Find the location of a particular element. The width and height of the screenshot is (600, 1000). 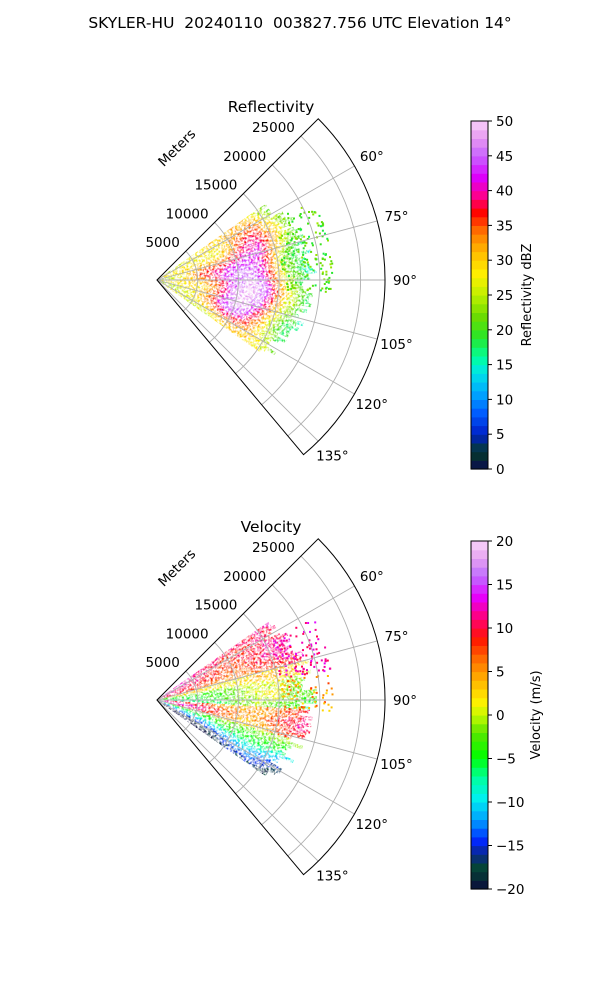

vel-colorbar-tick-label: −15 is located at coordinates (510, 847).